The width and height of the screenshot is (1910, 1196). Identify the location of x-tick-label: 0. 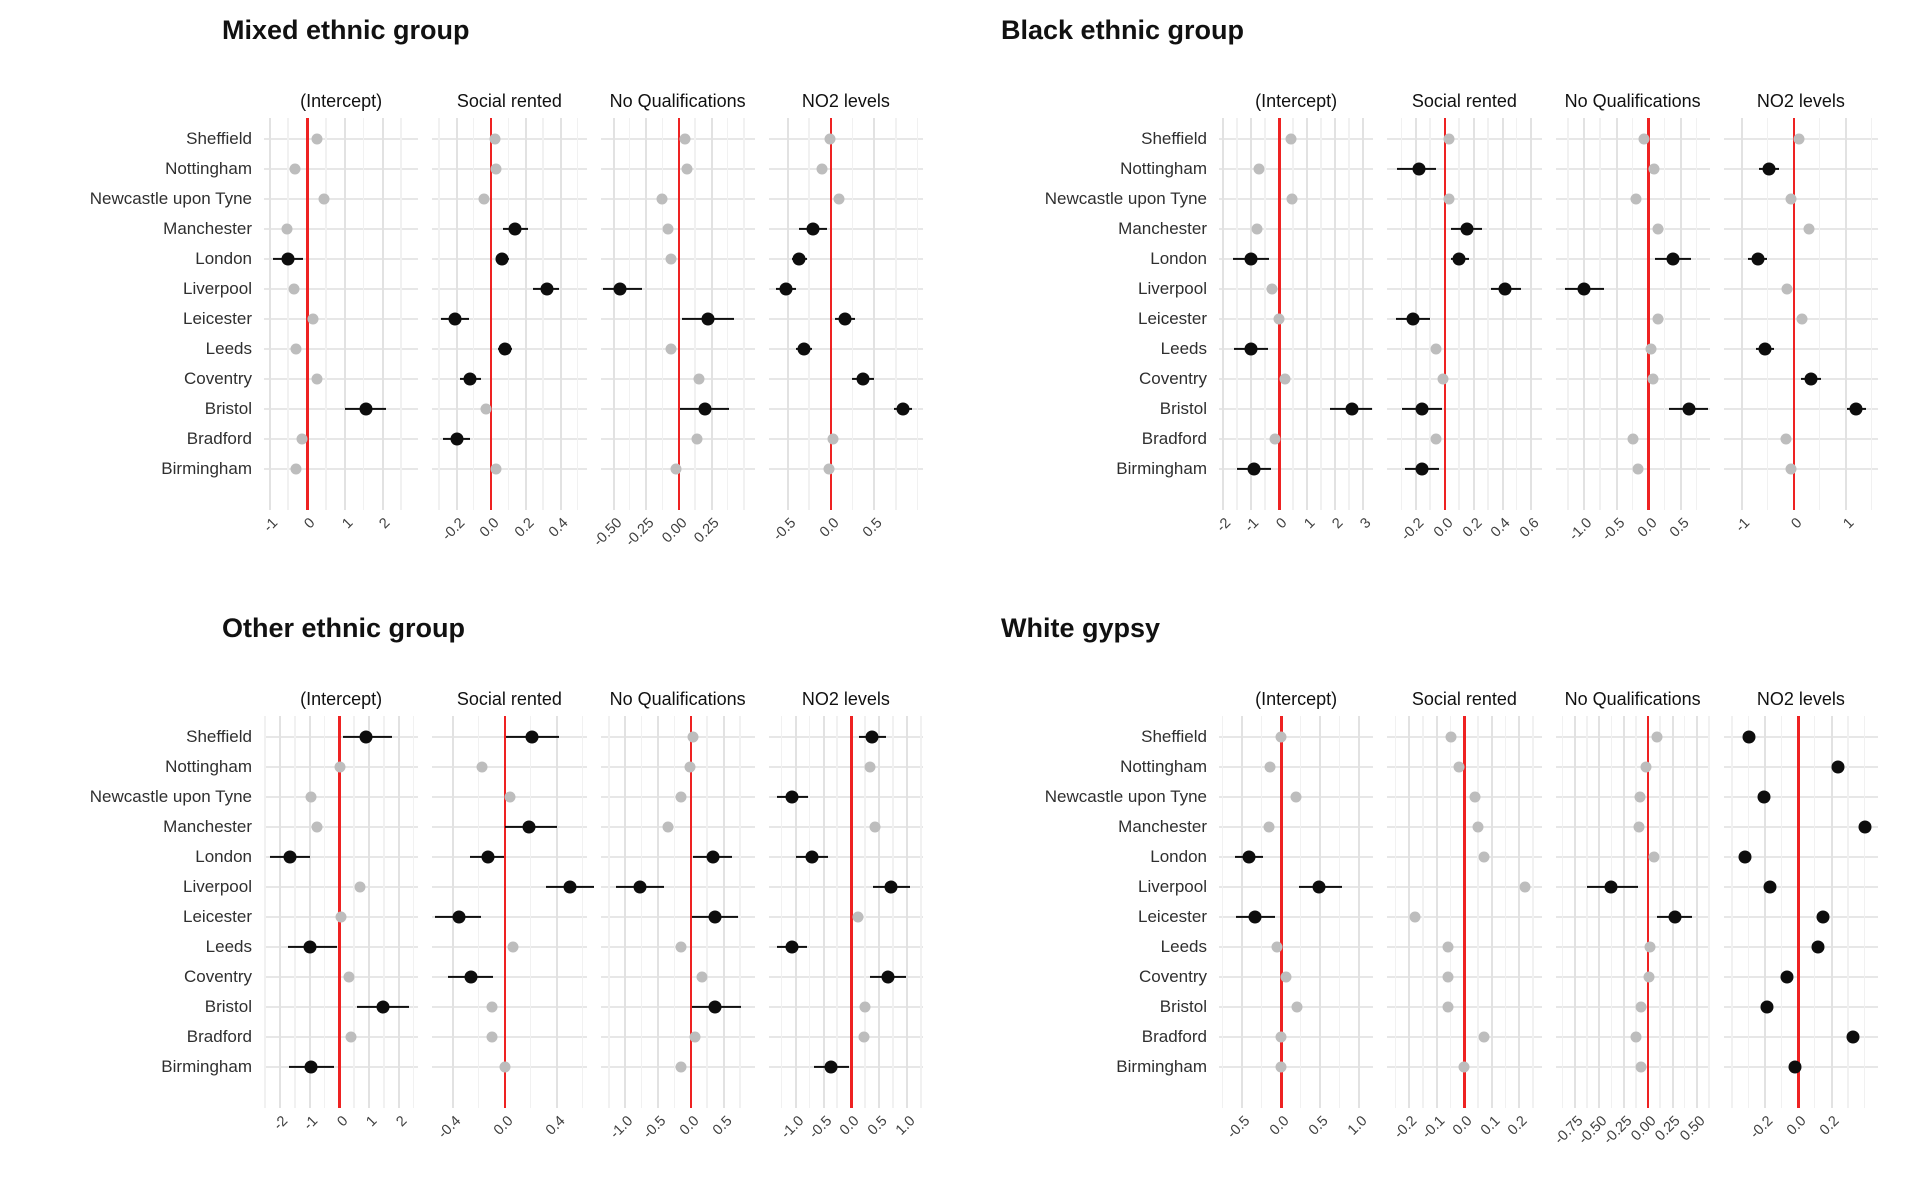
(342, 1122).